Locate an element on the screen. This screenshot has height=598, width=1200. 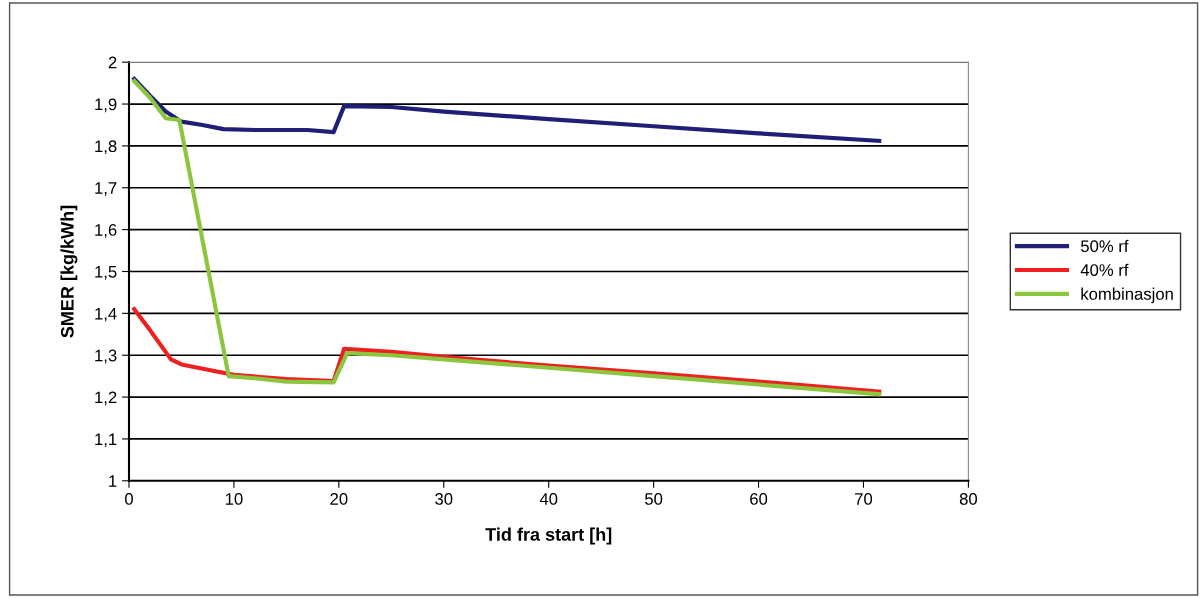
legend-label: kombinasjon is located at coordinates (1127, 295).